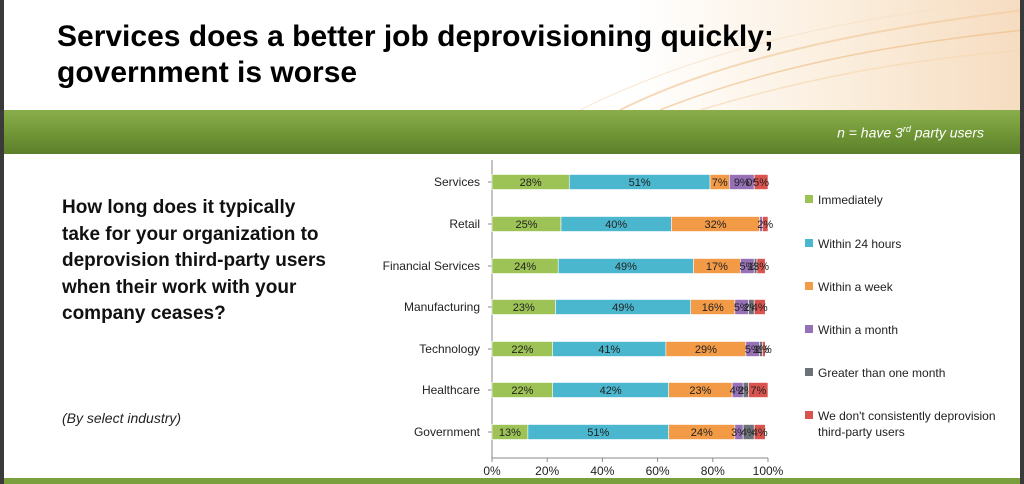  I want to click on category-label: Financial Services, so click(431, 266).